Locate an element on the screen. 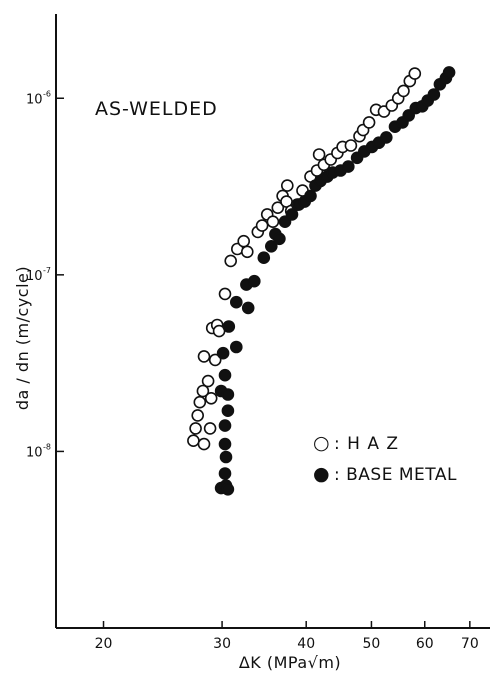  y-axis-label: da / dn (m/cycle) is located at coordinates (22, 338).